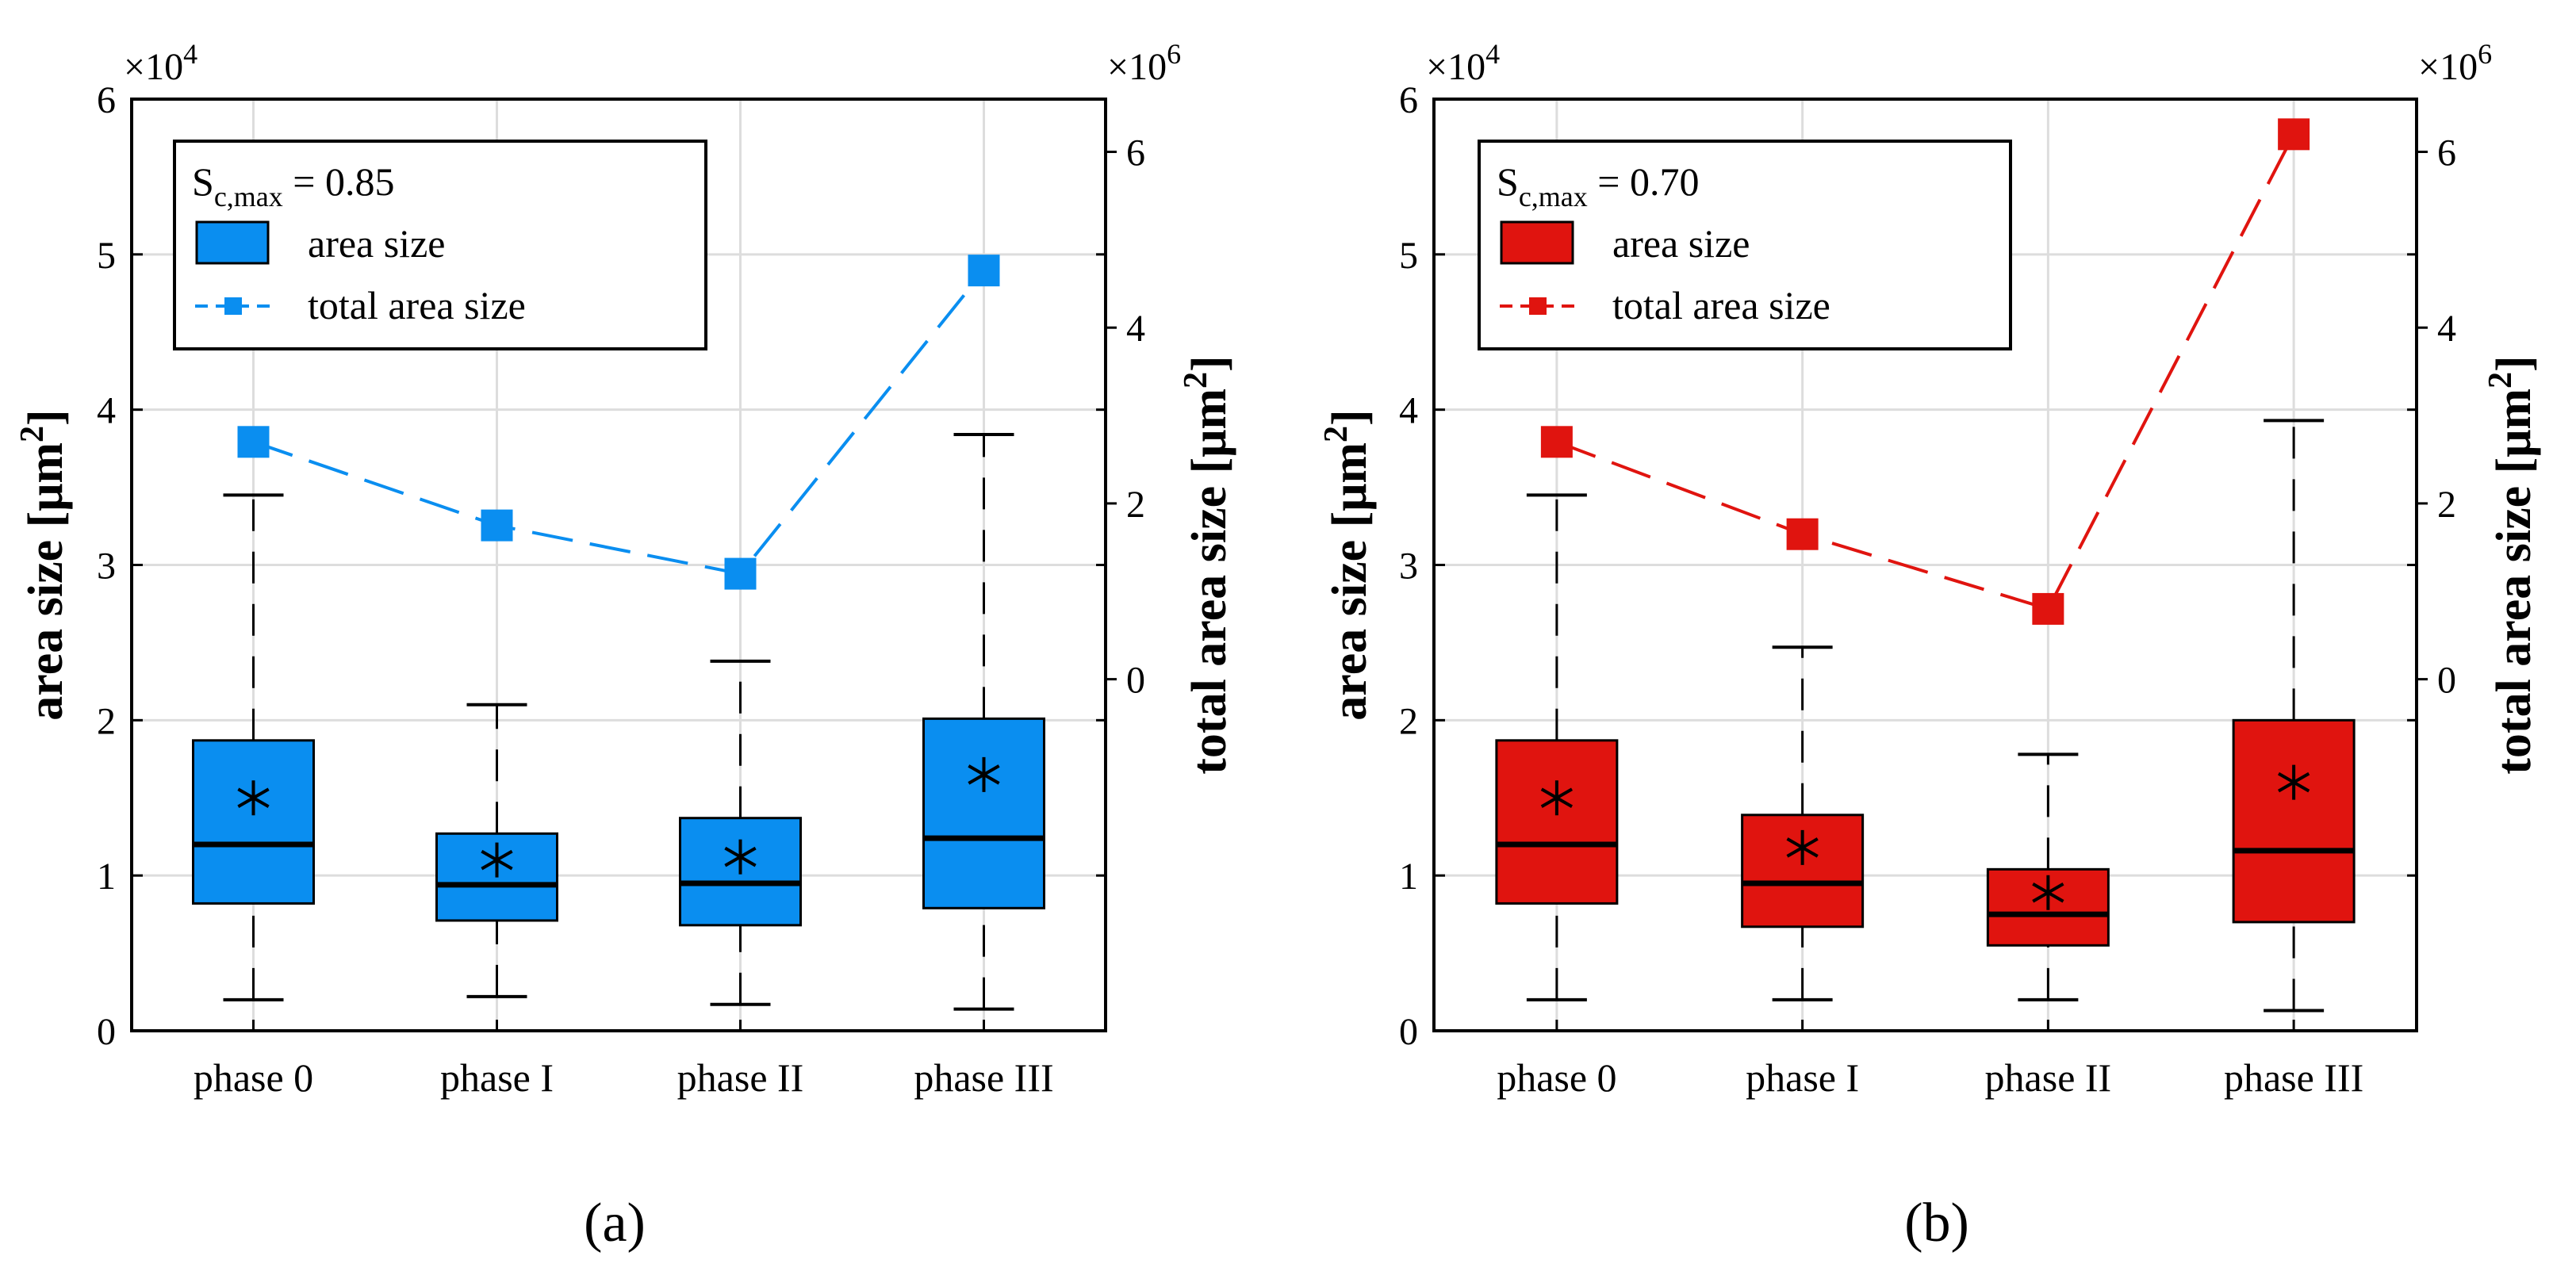  What do you see at coordinates (497, 1077) in the screenshot?
I see `x-tick-label: phase I` at bounding box center [497, 1077].